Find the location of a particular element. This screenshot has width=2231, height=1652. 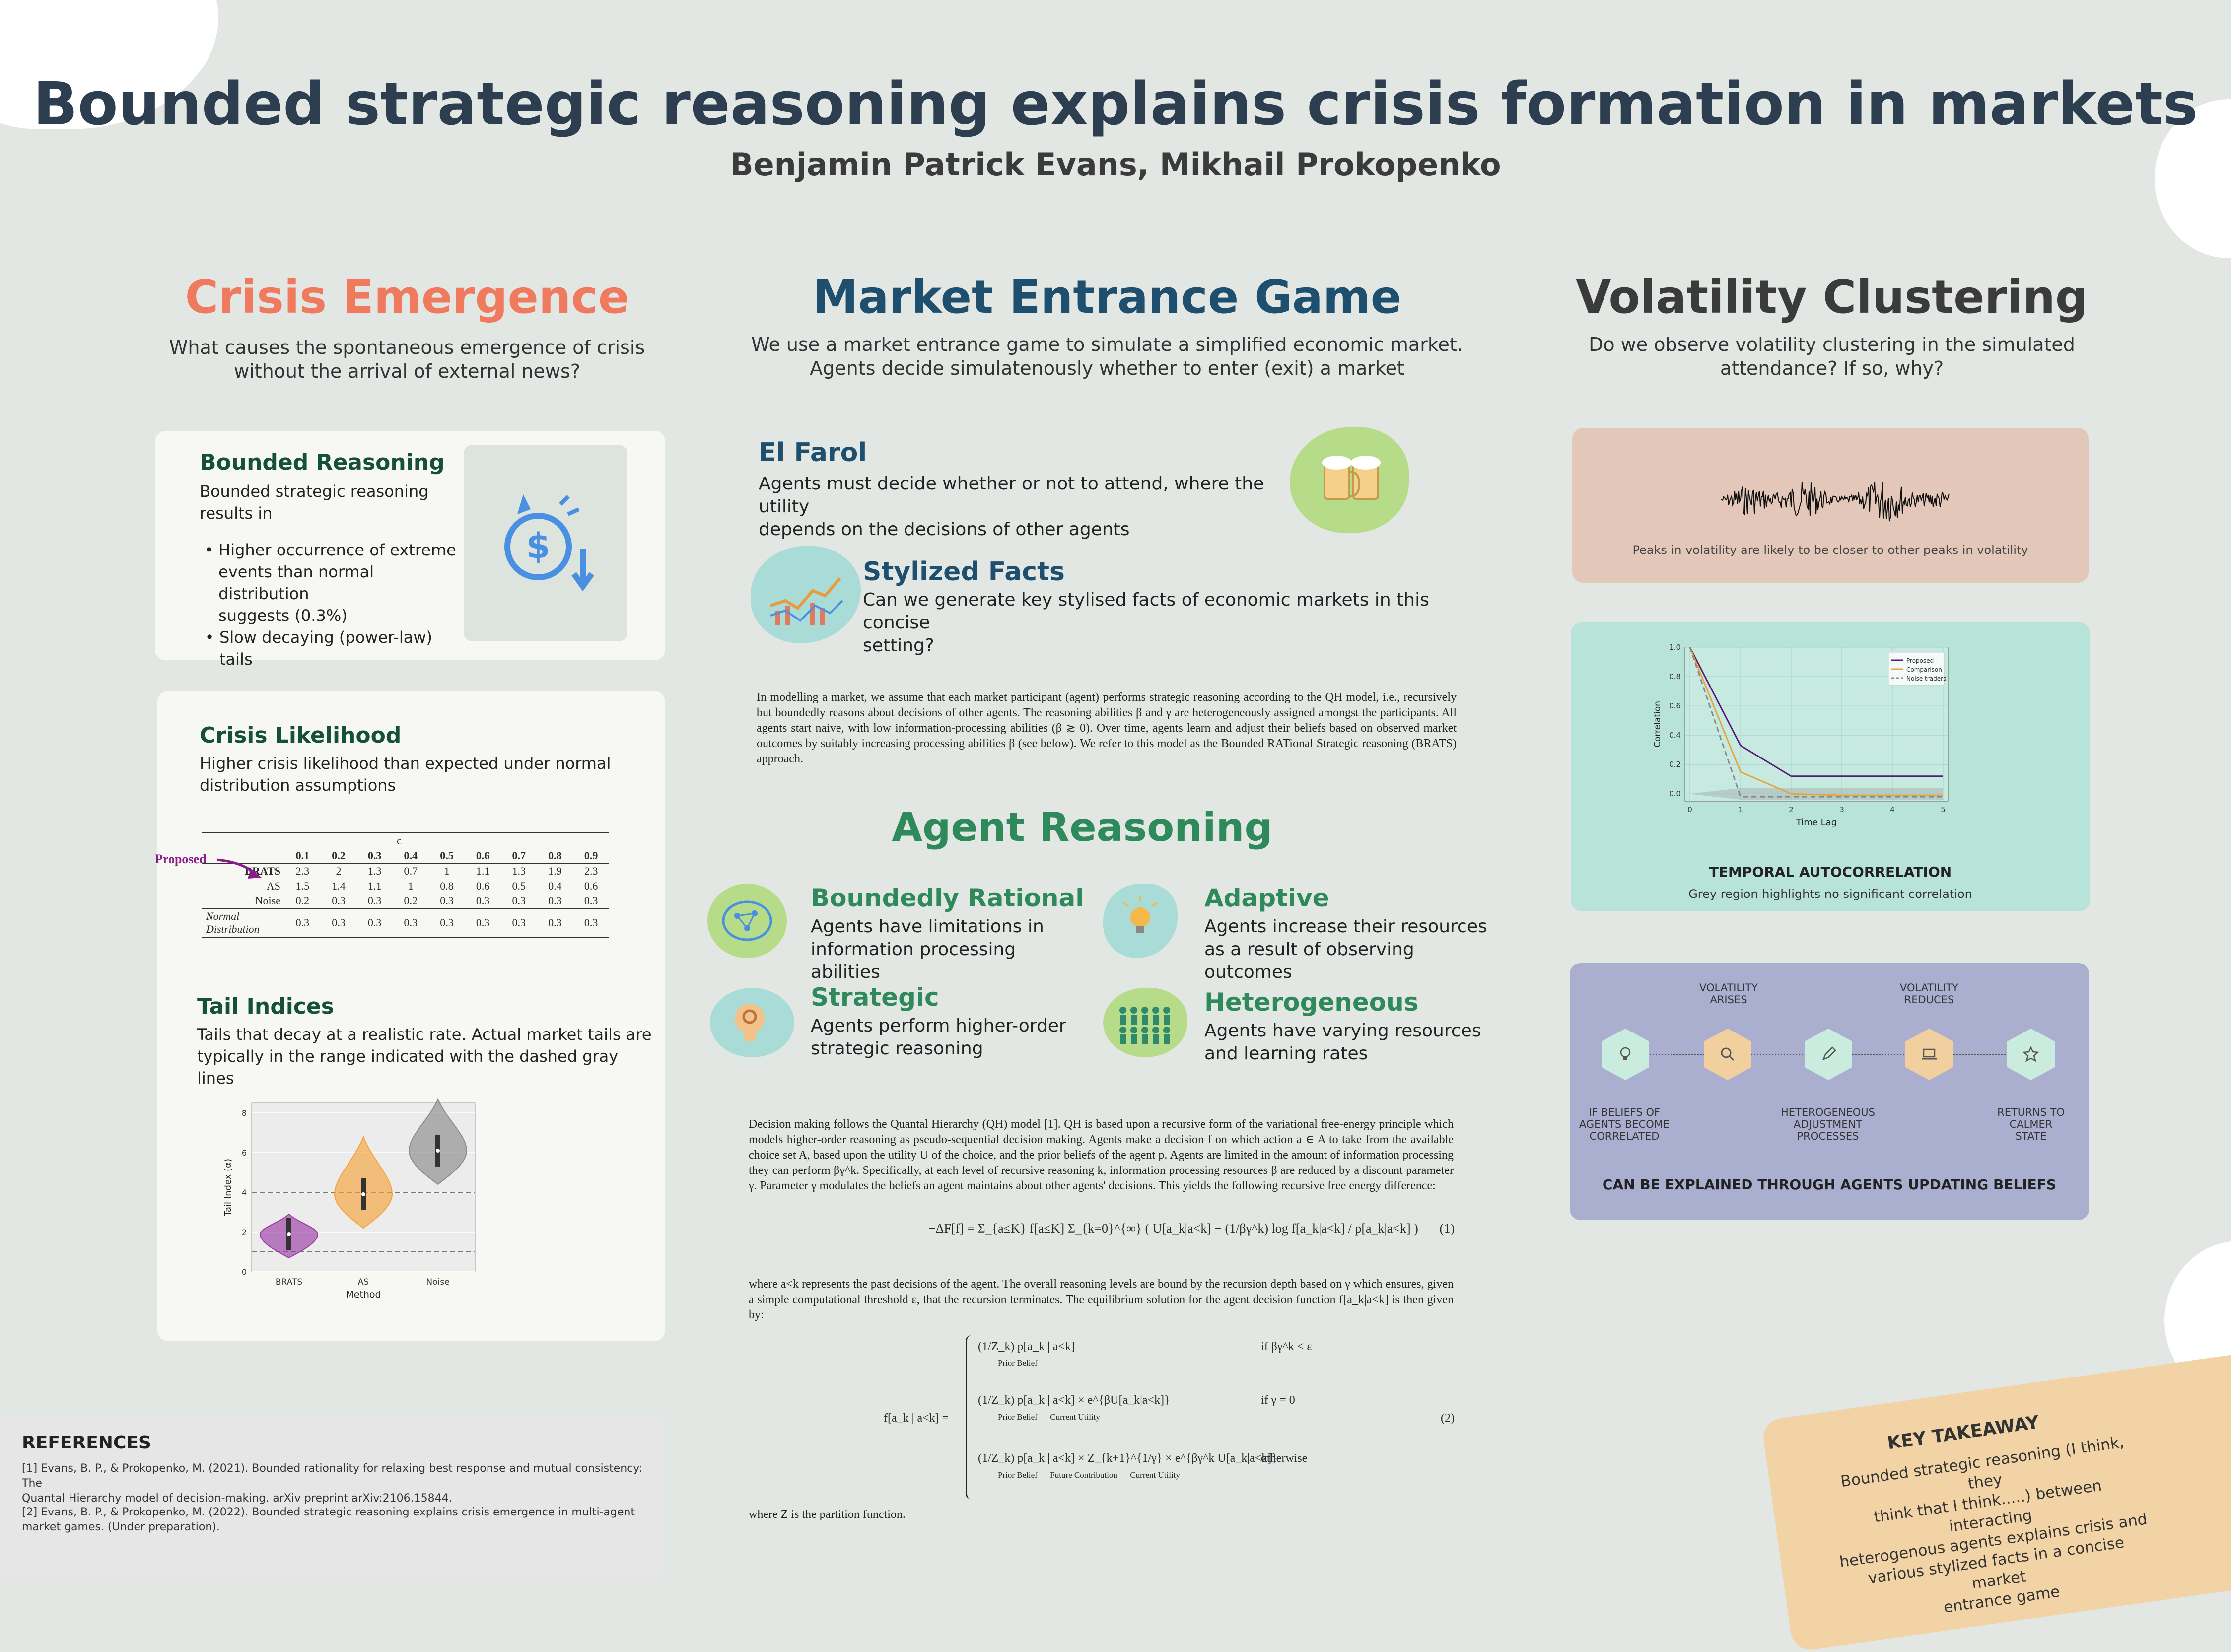

equation-1-number: (1) is located at coordinates (1447, 1228).